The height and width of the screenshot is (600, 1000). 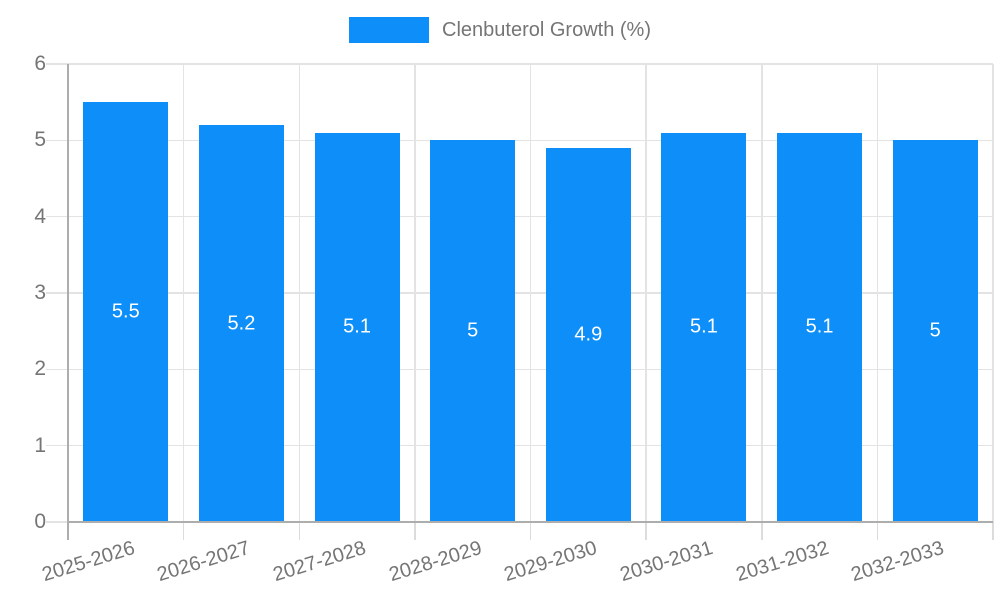 I want to click on x-tick-label: 2029-2030, so click(x=550, y=562).